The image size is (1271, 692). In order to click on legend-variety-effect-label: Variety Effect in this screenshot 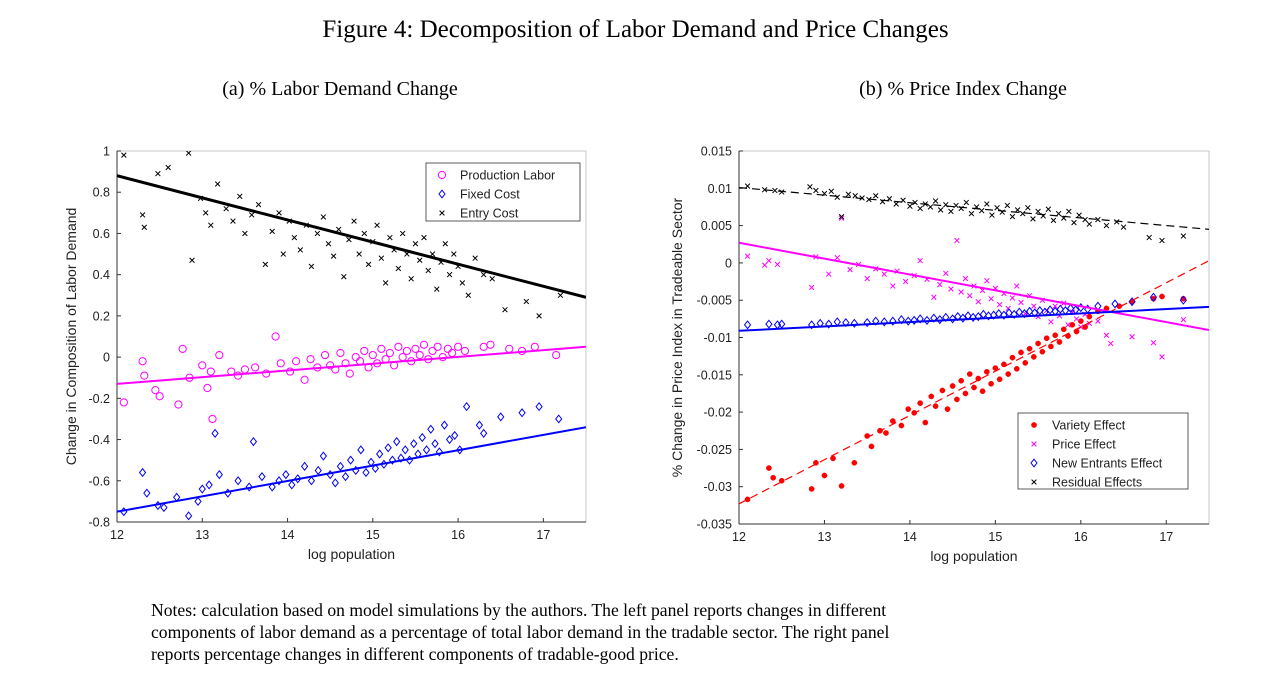, I will do `click(1089, 426)`.